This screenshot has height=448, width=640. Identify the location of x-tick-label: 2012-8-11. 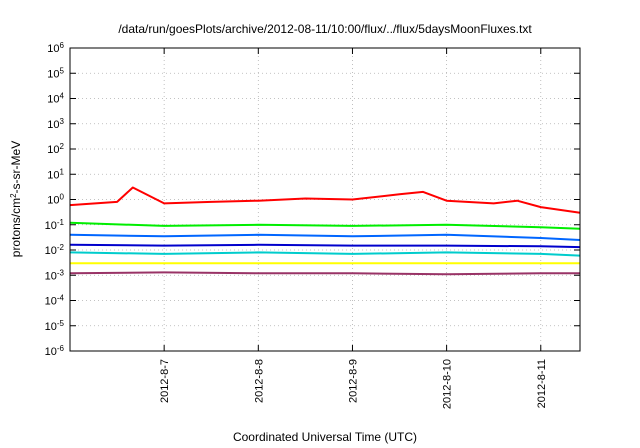
(542, 383).